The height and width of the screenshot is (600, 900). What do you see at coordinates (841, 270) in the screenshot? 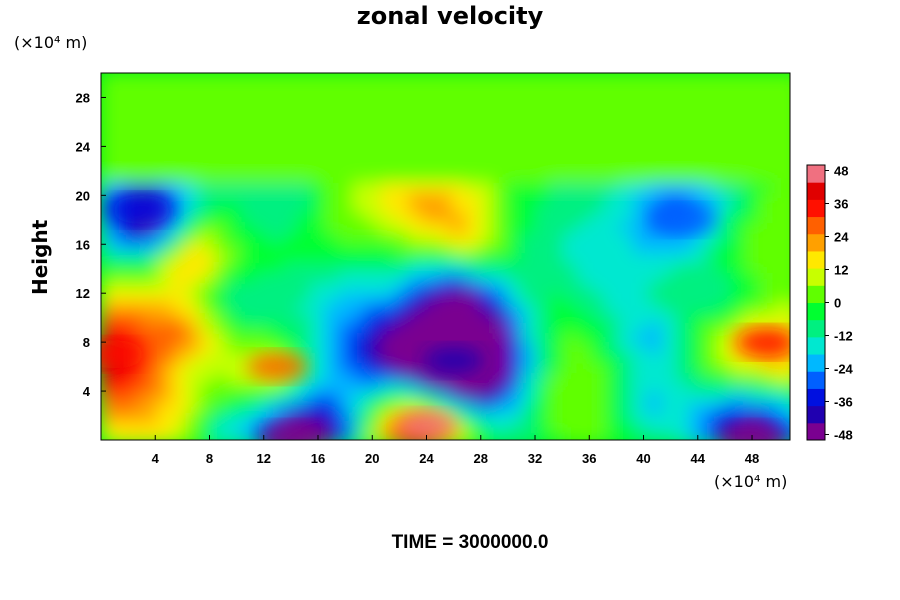
I see `colorbar-tick-label: 12` at bounding box center [841, 270].